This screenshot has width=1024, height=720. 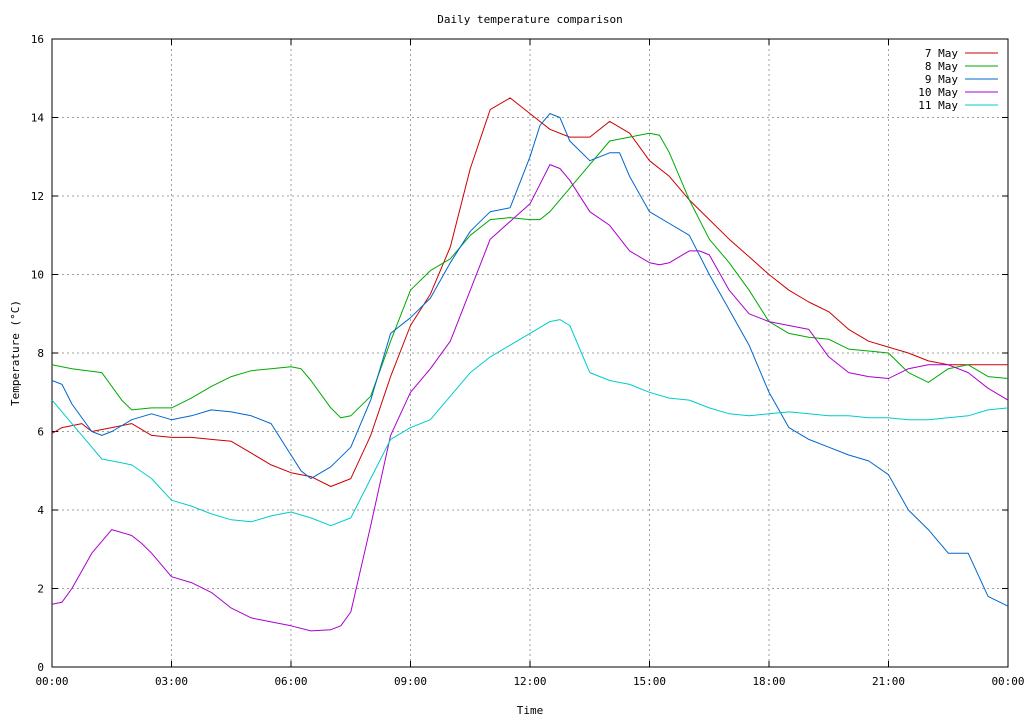 What do you see at coordinates (171, 681) in the screenshot?
I see `x-tick-label: 03:00` at bounding box center [171, 681].